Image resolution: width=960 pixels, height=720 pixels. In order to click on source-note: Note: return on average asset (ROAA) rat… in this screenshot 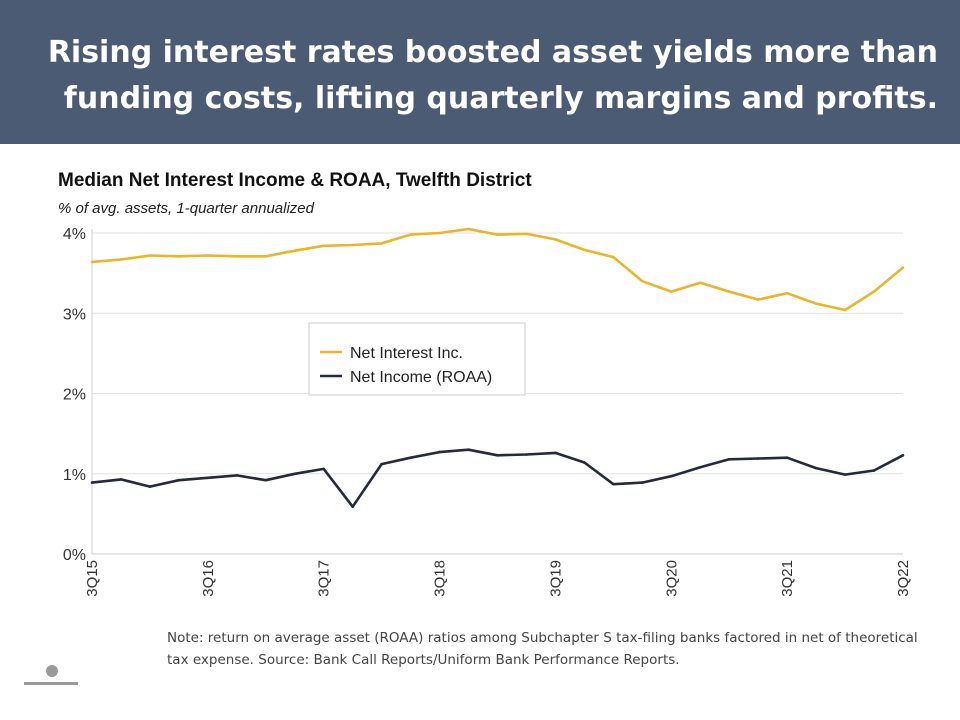, I will do `click(542, 649)`.